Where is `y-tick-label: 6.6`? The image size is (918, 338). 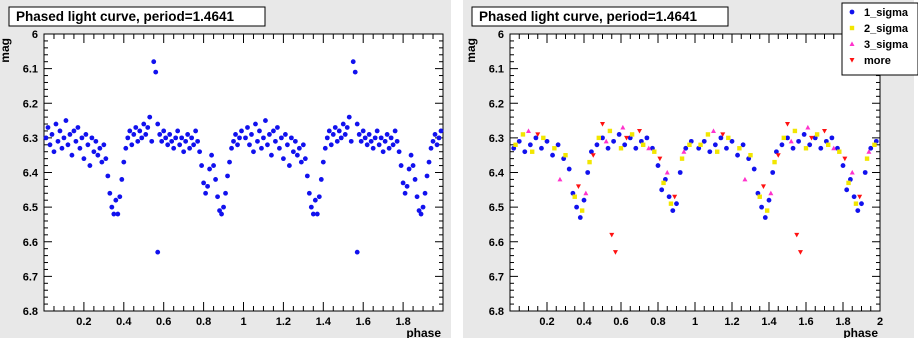
y-tick-label: 6.6 is located at coordinates (496, 243).